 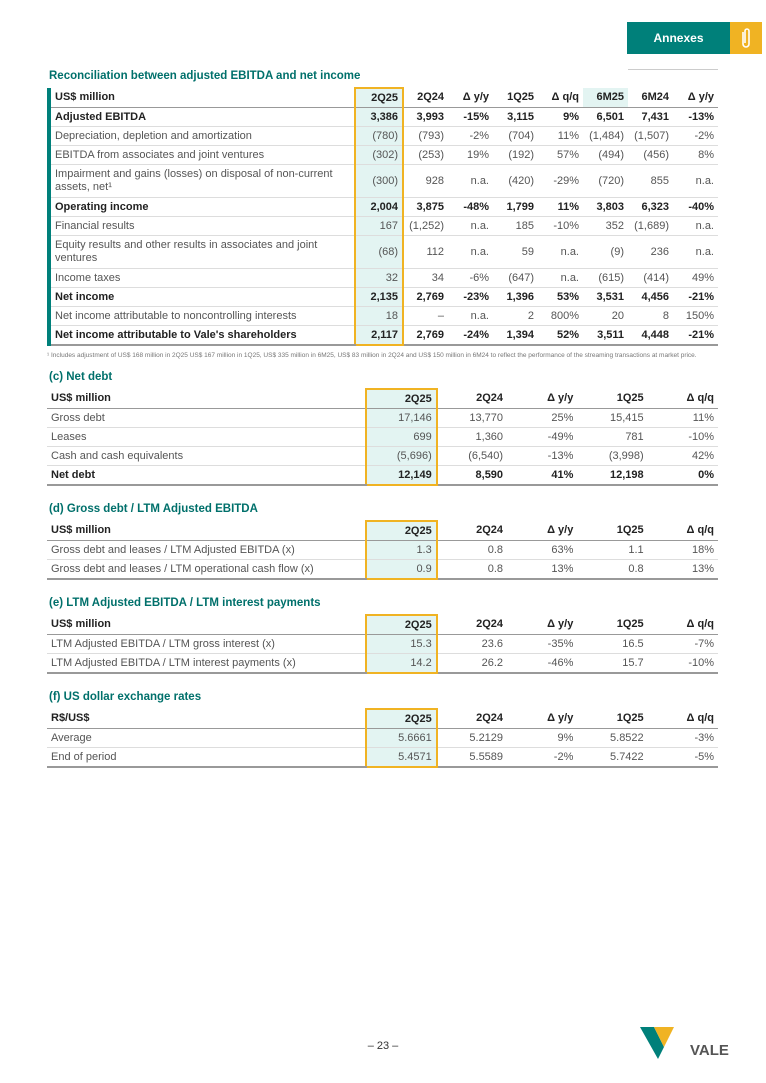 I want to click on clip-icon, so click(x=746, y=38).